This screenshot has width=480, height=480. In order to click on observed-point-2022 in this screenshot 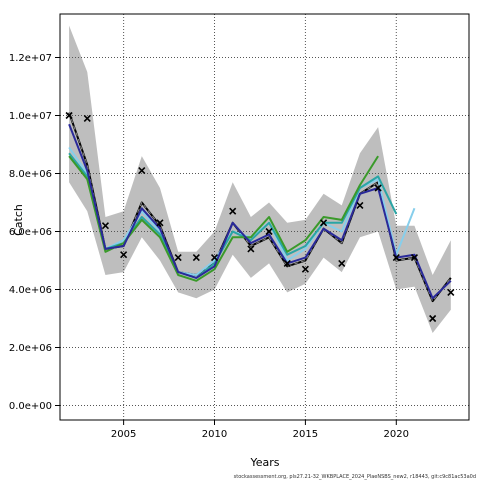, I will do `click(433, 318)`.